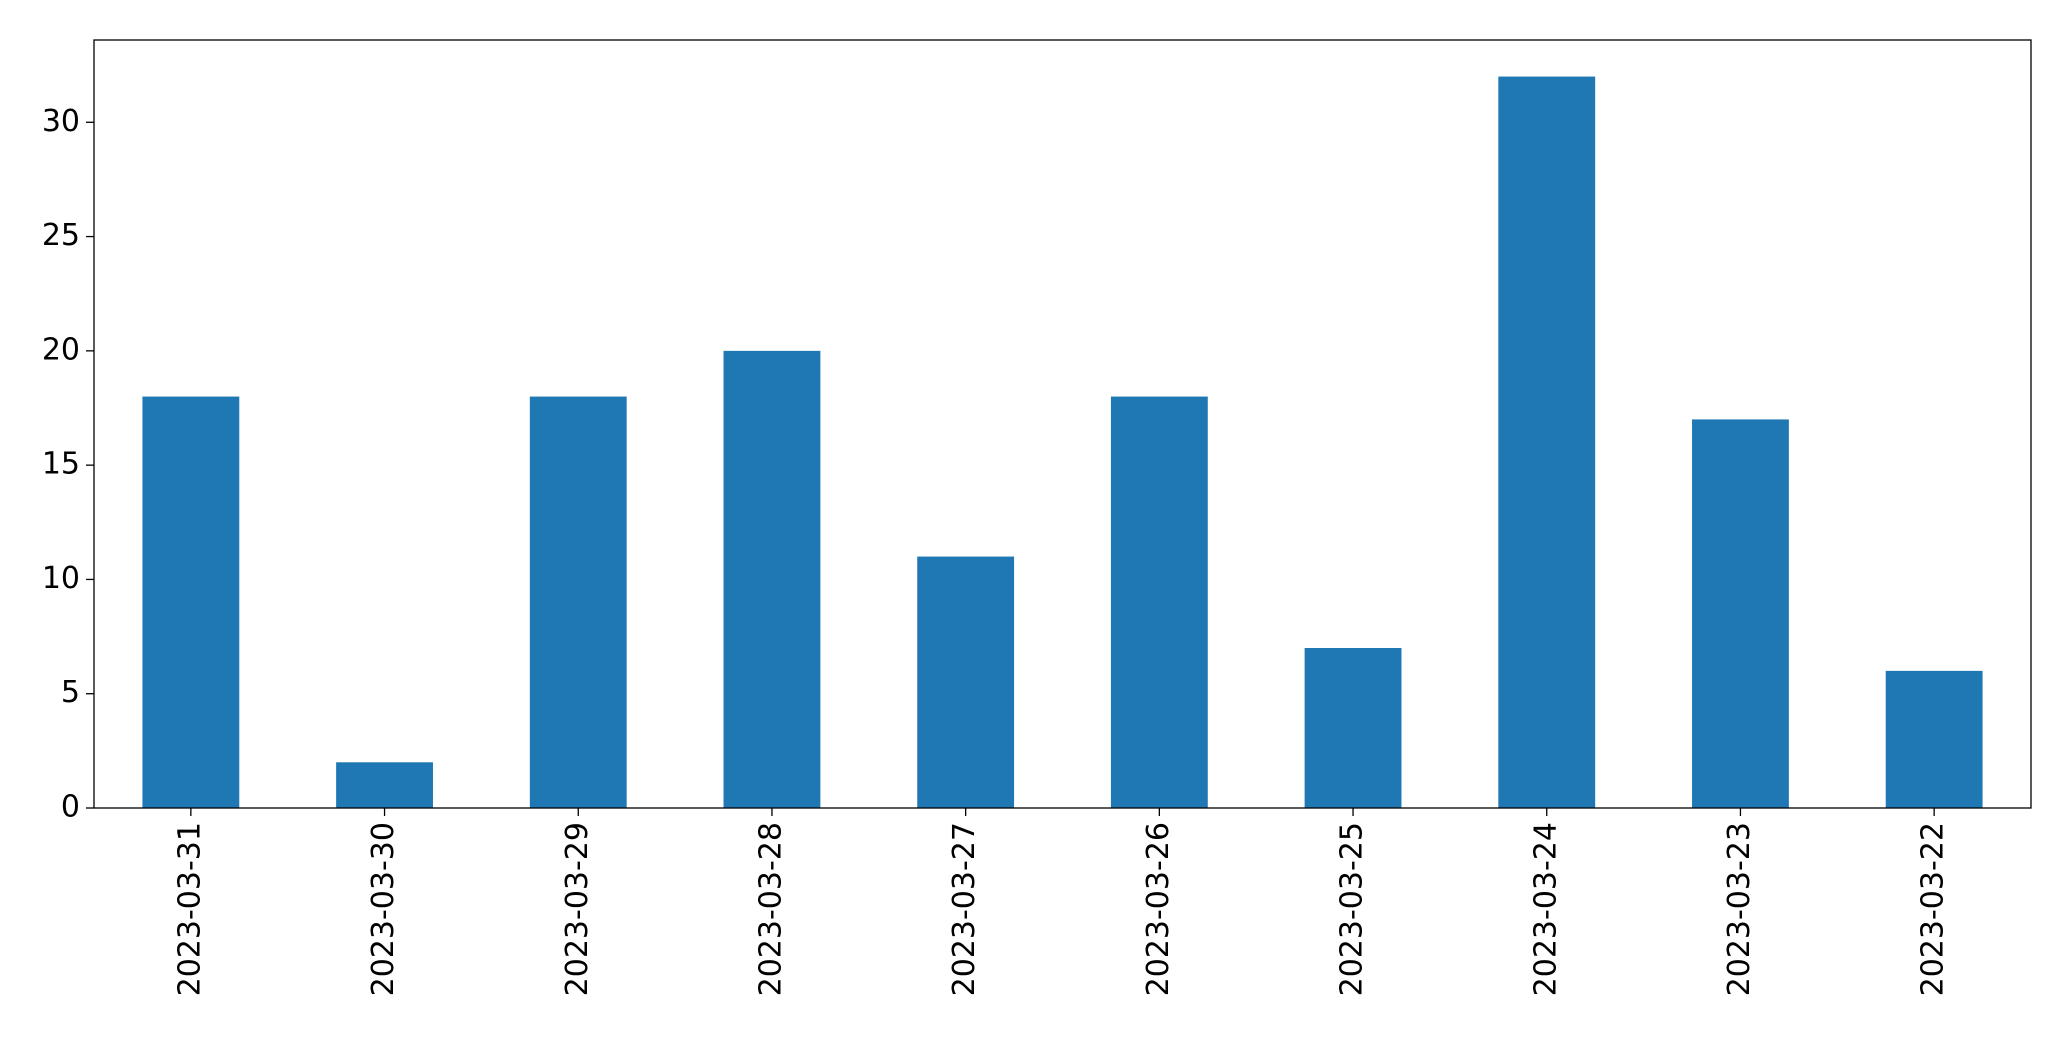 The height and width of the screenshot is (1061, 2071). I want to click on x-tick-label: 2023-03-29, so click(577, 909).